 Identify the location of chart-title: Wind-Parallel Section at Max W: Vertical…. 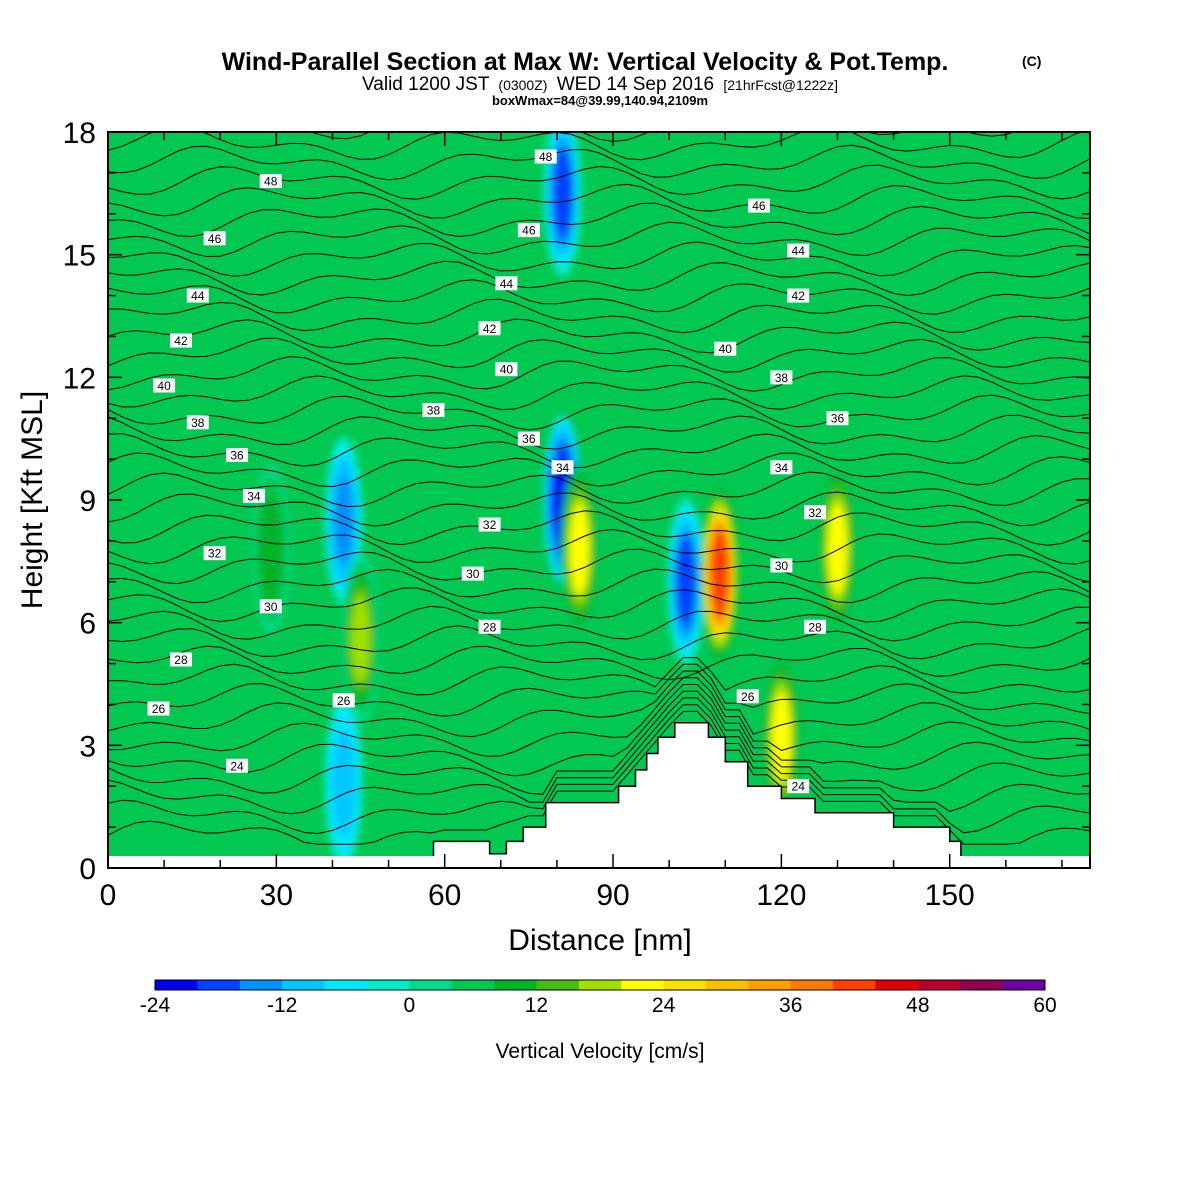
(585, 62).